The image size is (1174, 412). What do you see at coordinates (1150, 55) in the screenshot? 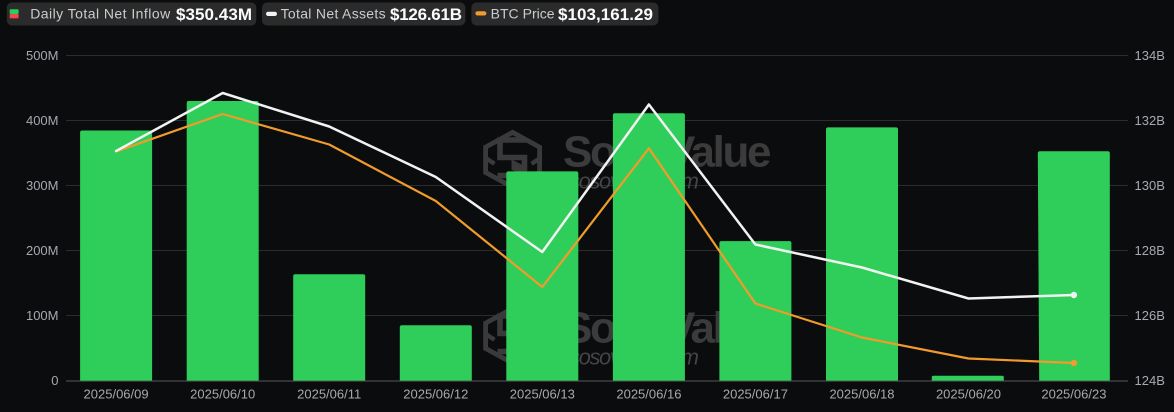
I see `svg-text: 134B` at bounding box center [1150, 55].